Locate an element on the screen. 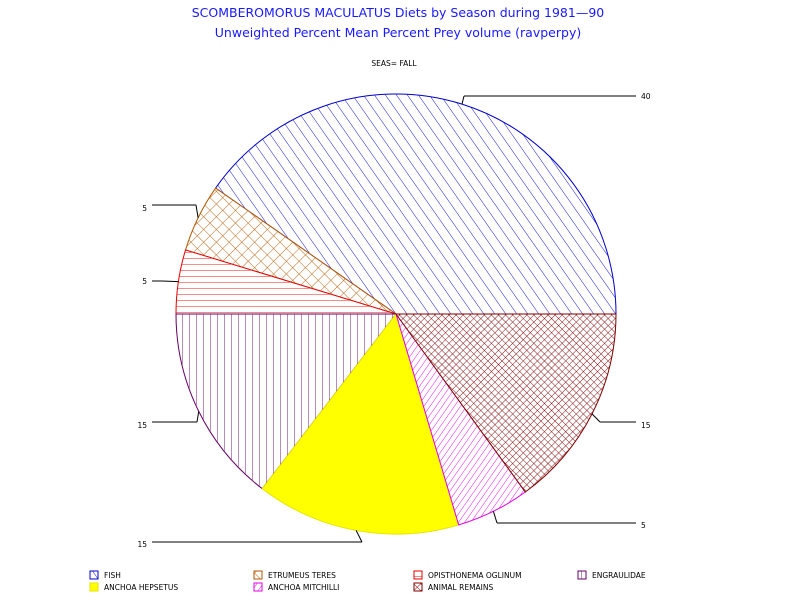 This screenshot has height=600, width=800. slice-label-animal-remains: 15 is located at coordinates (646, 425).